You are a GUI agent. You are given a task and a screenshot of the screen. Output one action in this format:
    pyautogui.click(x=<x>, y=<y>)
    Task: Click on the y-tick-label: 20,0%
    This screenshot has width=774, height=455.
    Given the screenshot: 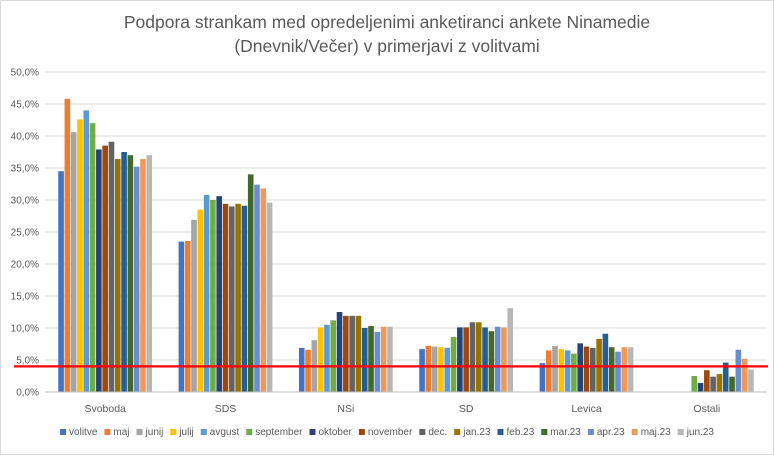 What is the action you would take?
    pyautogui.click(x=25, y=265)
    